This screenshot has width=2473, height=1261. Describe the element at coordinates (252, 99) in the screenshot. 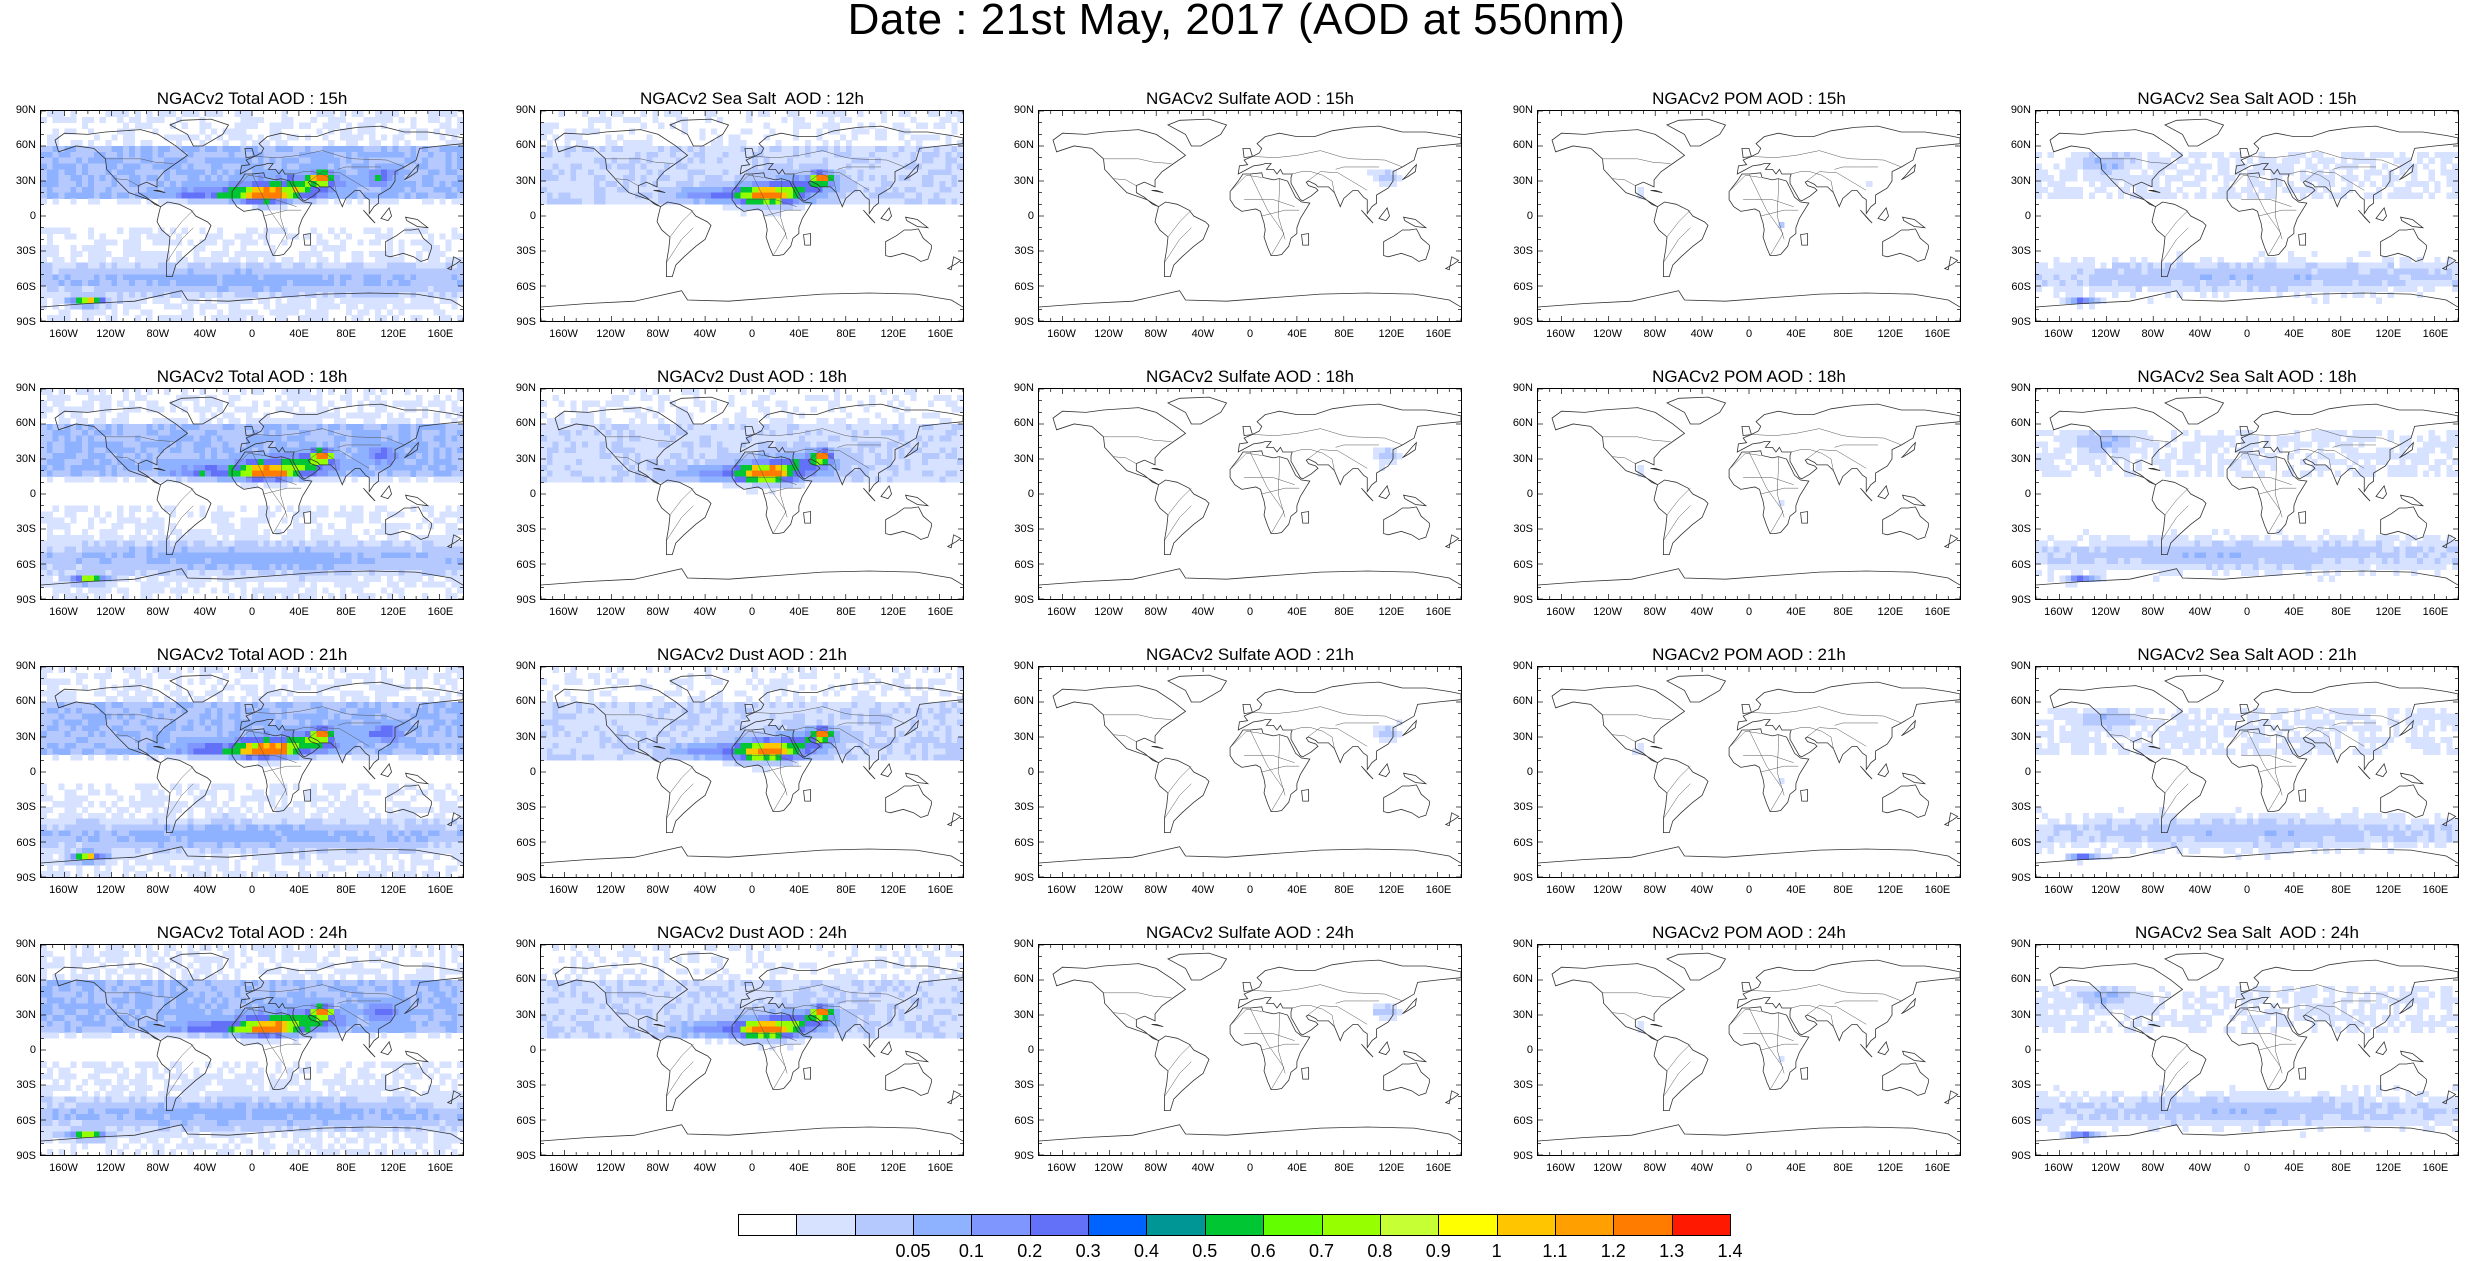

I see `panel-title: NGACv2 Total AOD : 15h` at that location.